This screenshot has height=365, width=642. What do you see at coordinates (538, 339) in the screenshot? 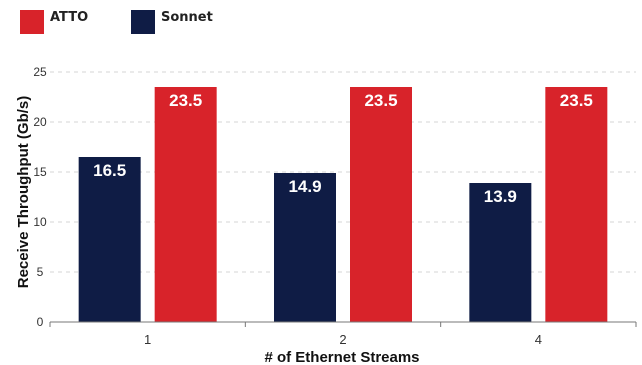
I see `x-tick-label: 4` at bounding box center [538, 339].